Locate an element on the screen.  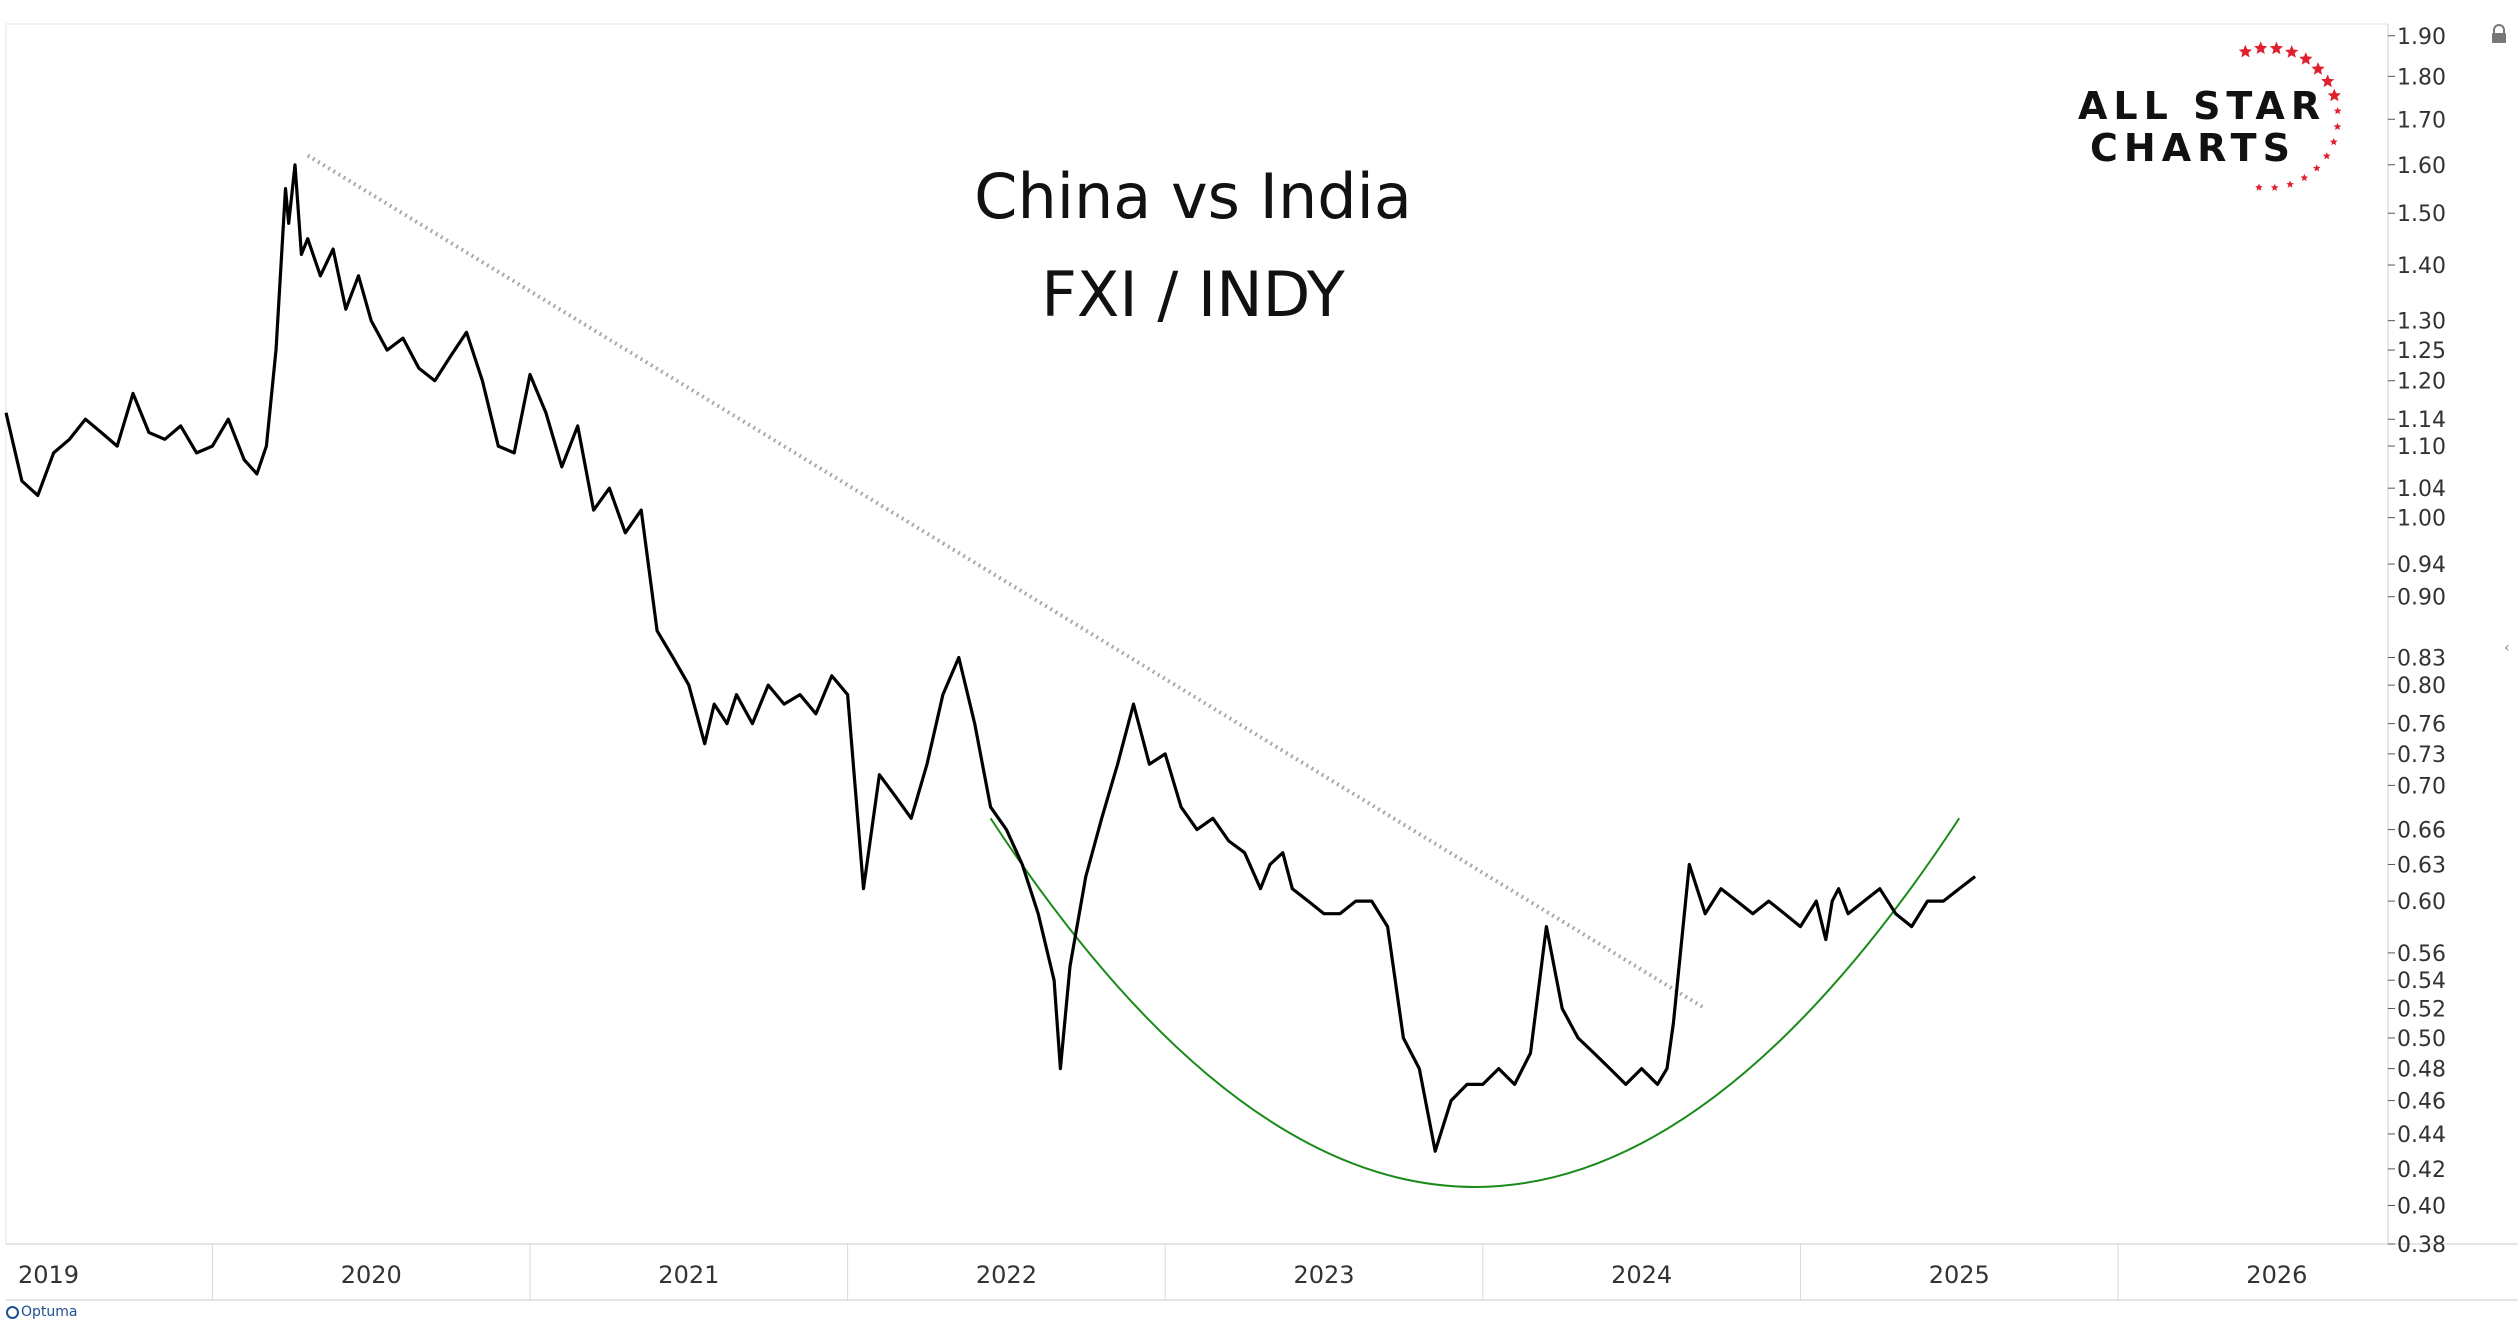
x-tick-label: 2020 is located at coordinates (371, 1275).